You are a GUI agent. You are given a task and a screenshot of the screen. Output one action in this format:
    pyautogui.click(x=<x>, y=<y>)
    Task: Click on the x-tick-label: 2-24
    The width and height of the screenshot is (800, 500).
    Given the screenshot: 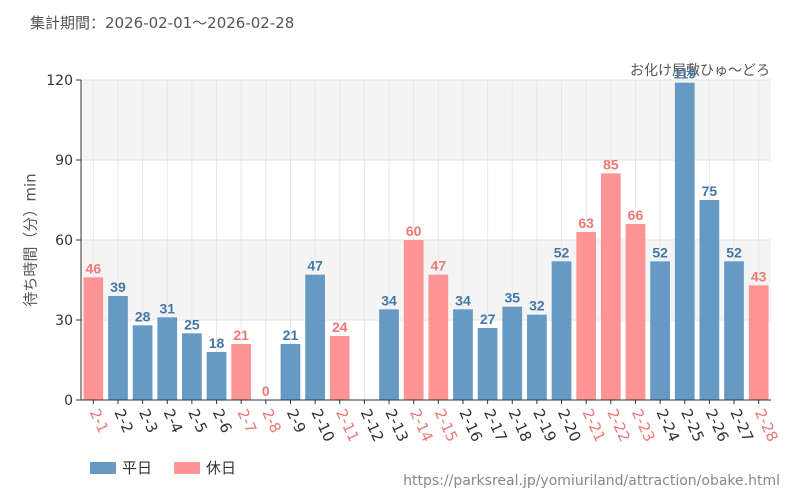 What is the action you would take?
    pyautogui.click(x=667, y=425)
    